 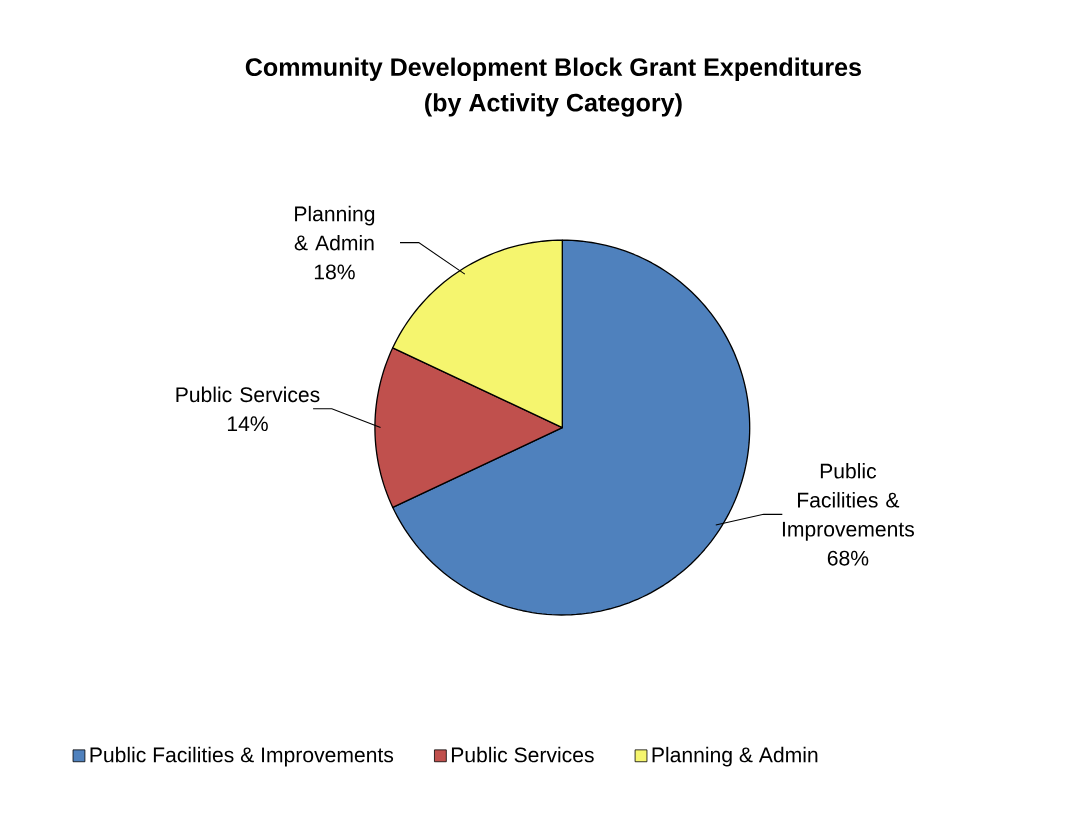 What do you see at coordinates (247, 423) in the screenshot?
I see `data-label: 14%` at bounding box center [247, 423].